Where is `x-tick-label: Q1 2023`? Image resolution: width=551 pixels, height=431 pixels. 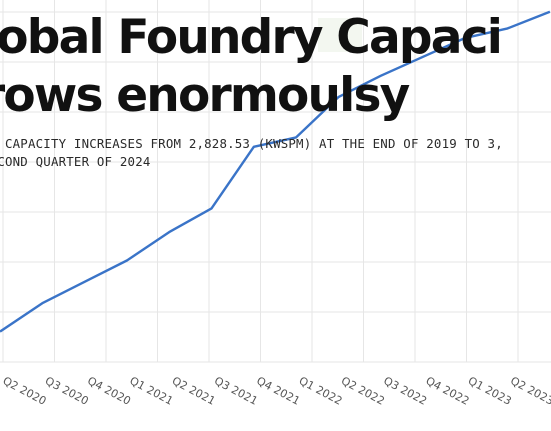 x-tick-label: Q1 2023 is located at coordinates (490, 391).